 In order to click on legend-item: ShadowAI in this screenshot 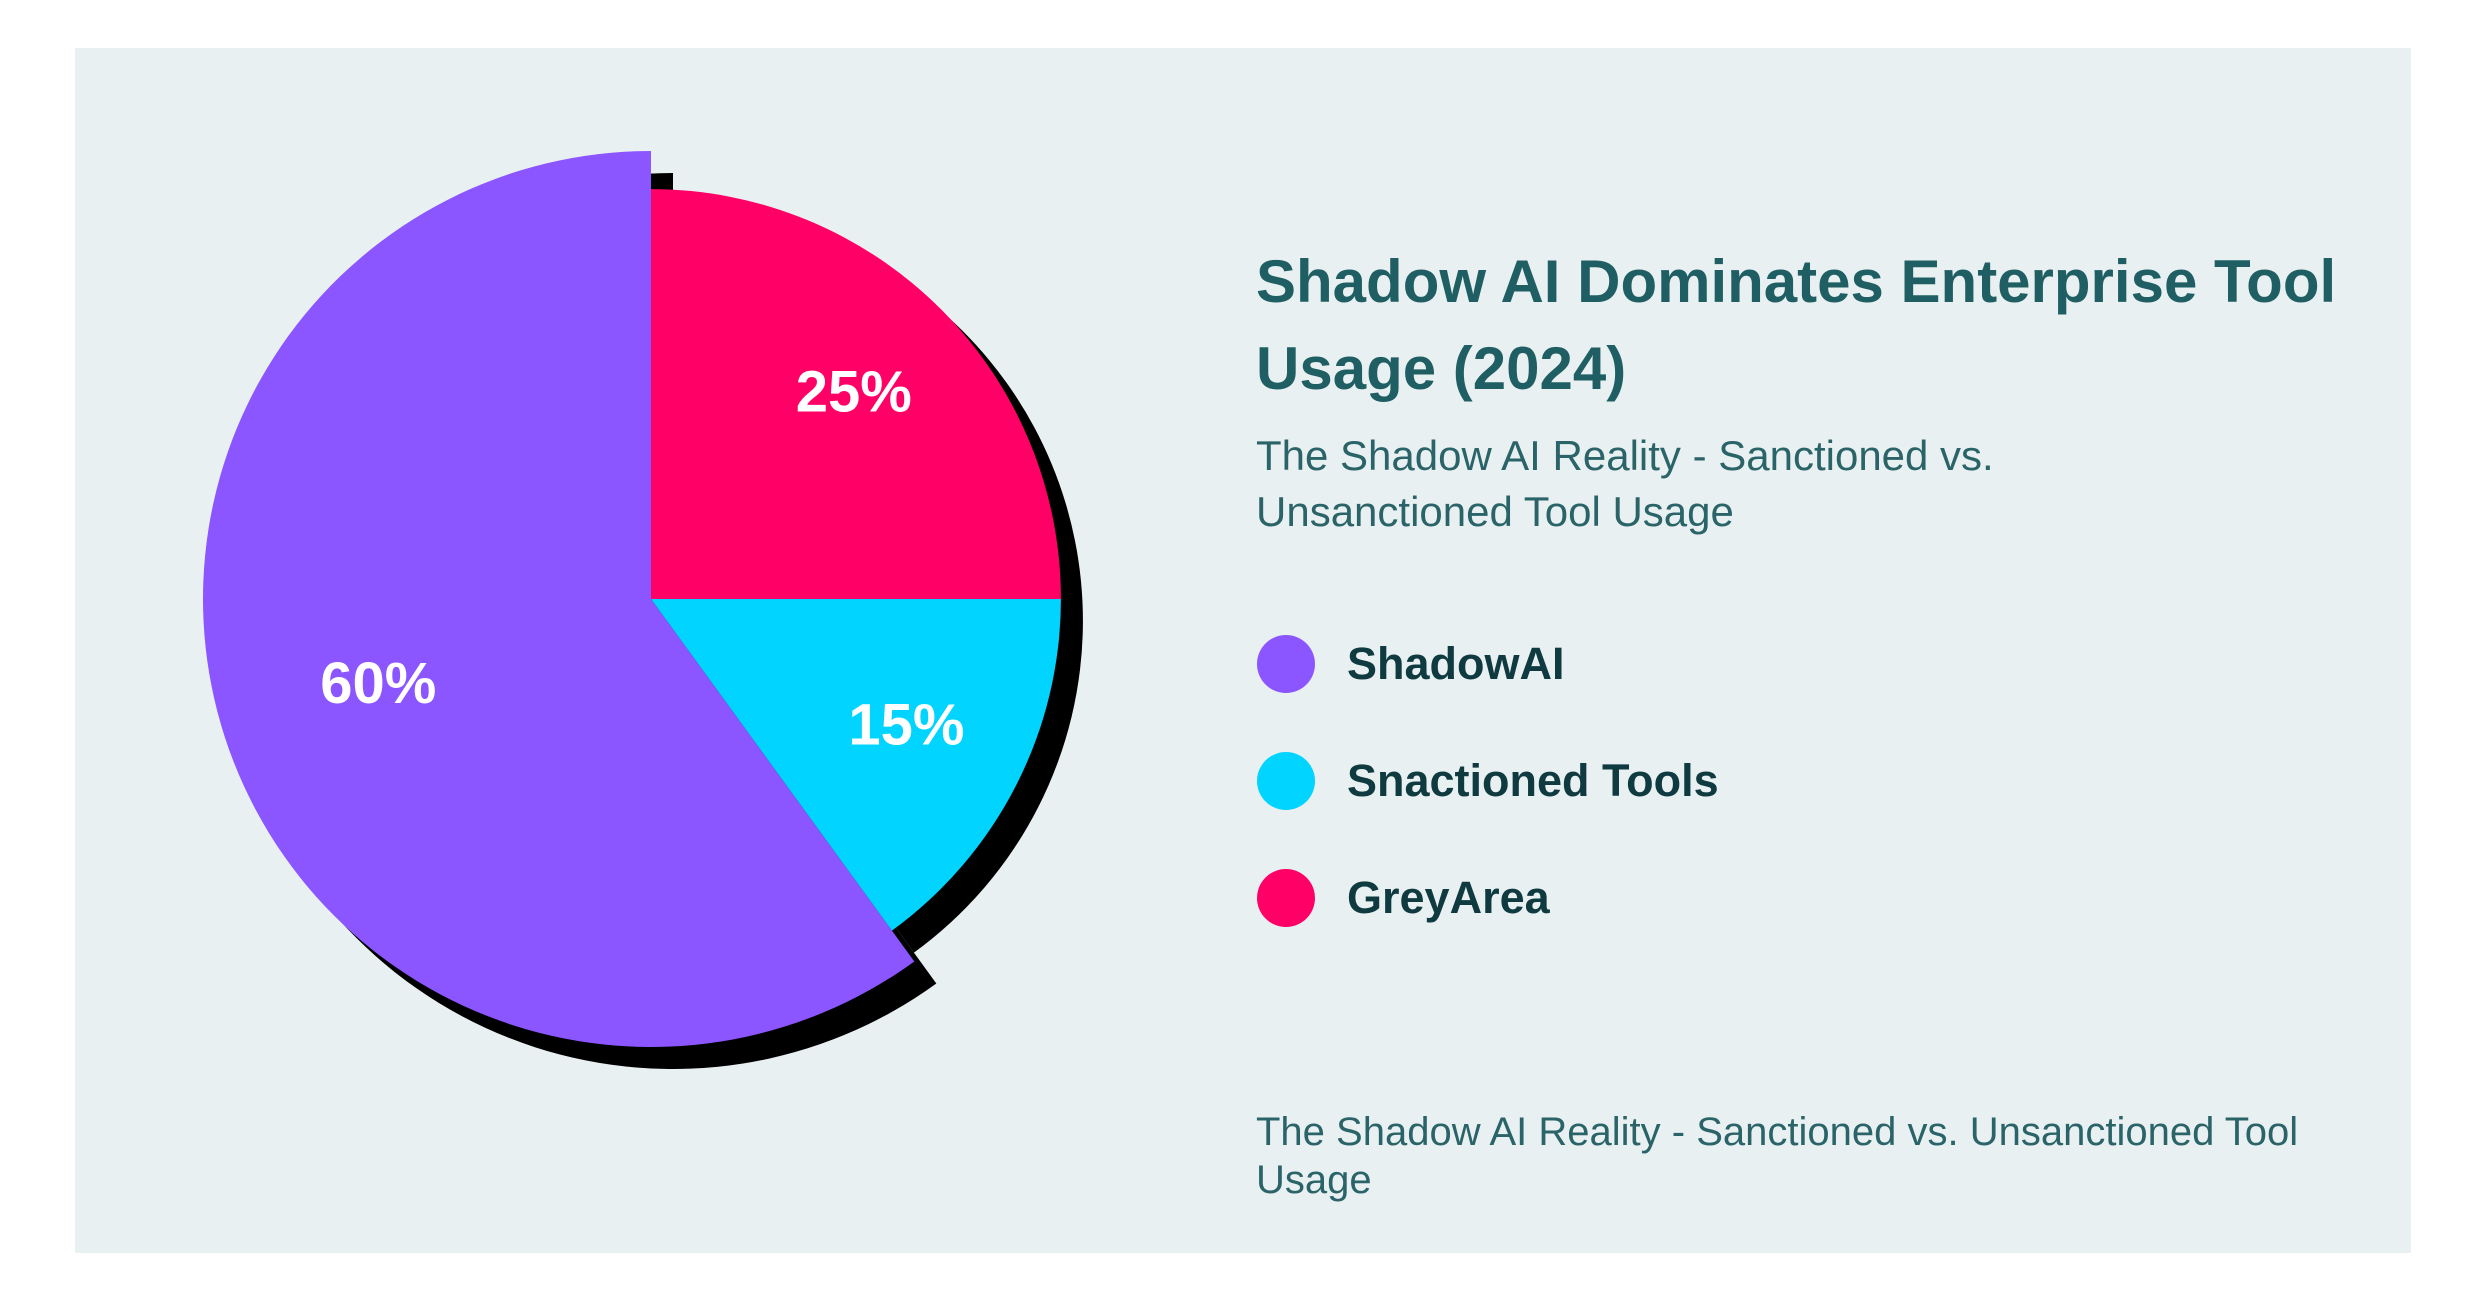, I will do `click(1411, 664)`.